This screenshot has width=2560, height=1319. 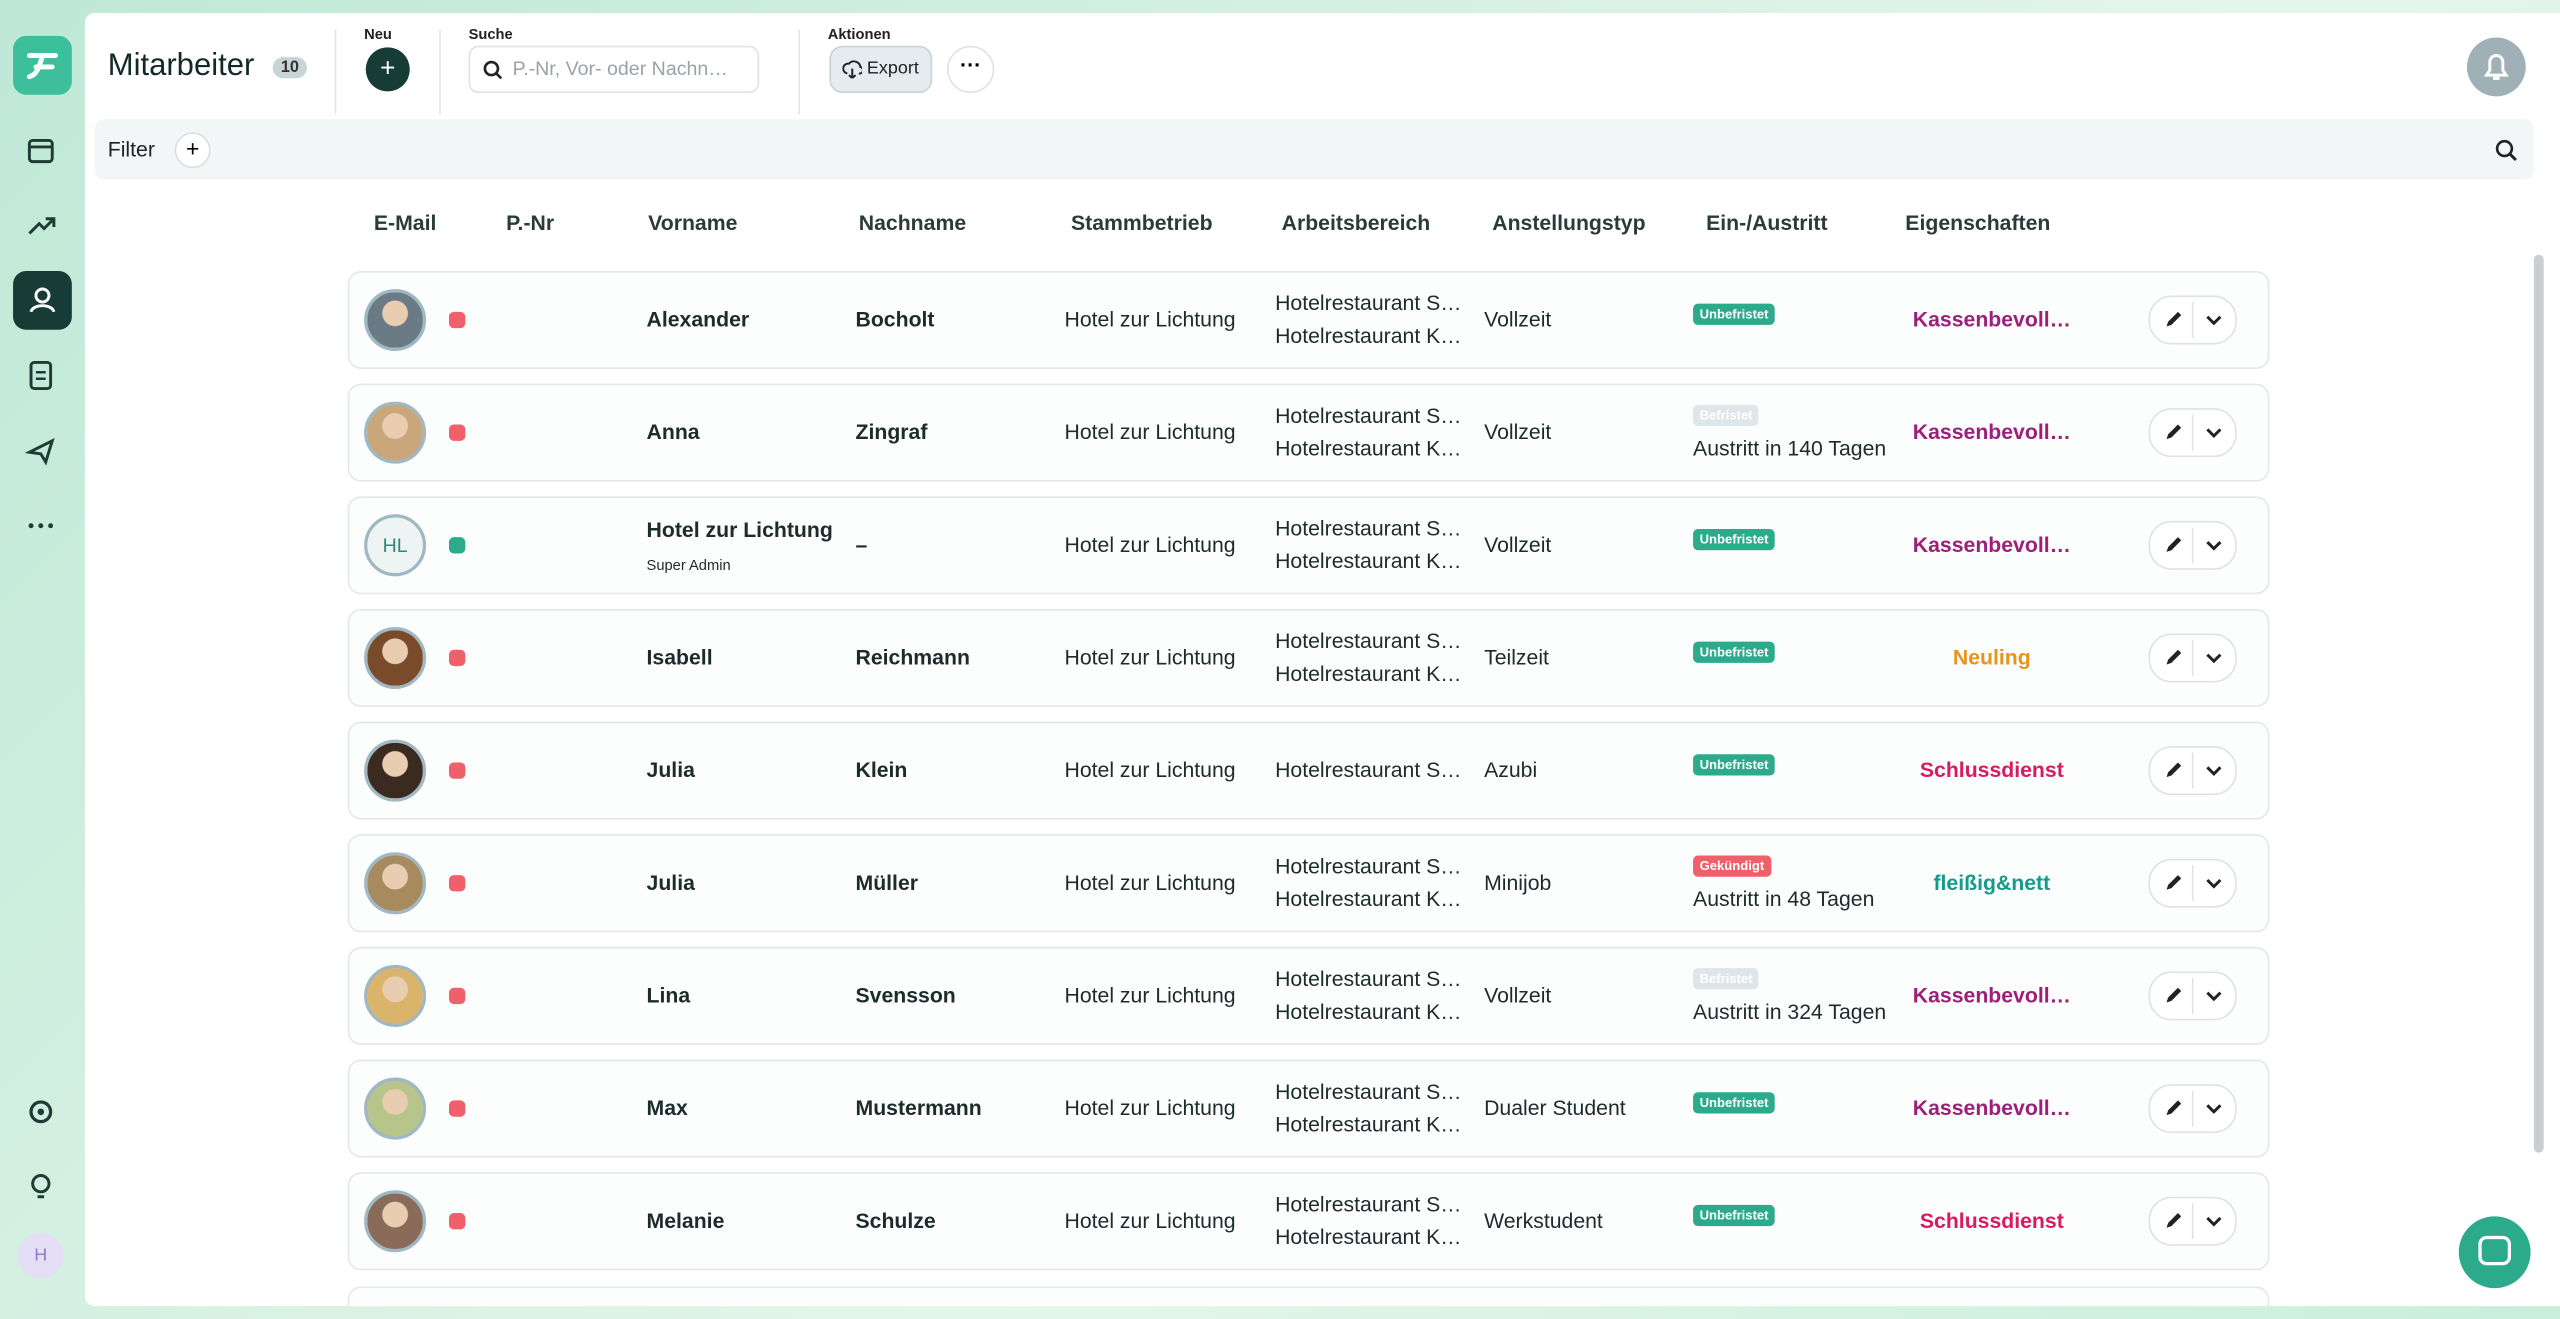 I want to click on calendar-icon, so click(x=40, y=150).